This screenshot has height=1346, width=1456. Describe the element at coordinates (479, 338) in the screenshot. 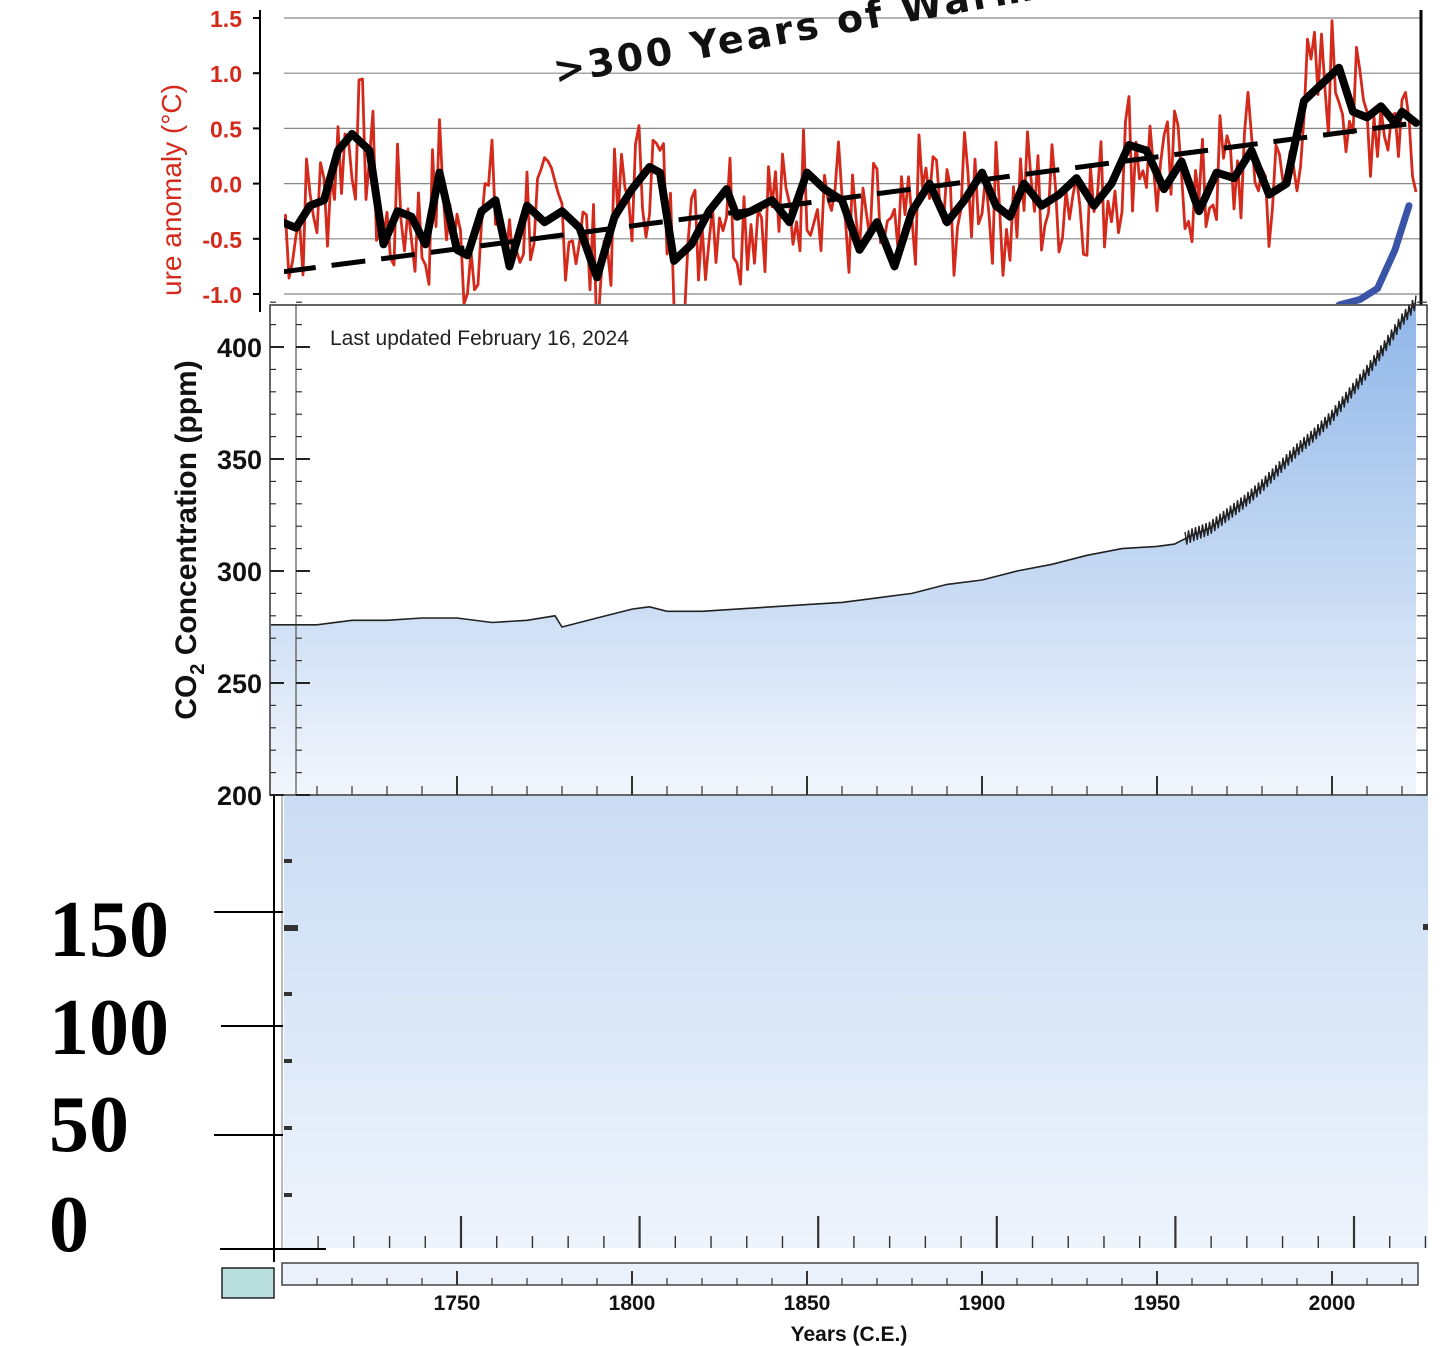

I see `co2-updated-note: Last updated February 16, 2024` at that location.